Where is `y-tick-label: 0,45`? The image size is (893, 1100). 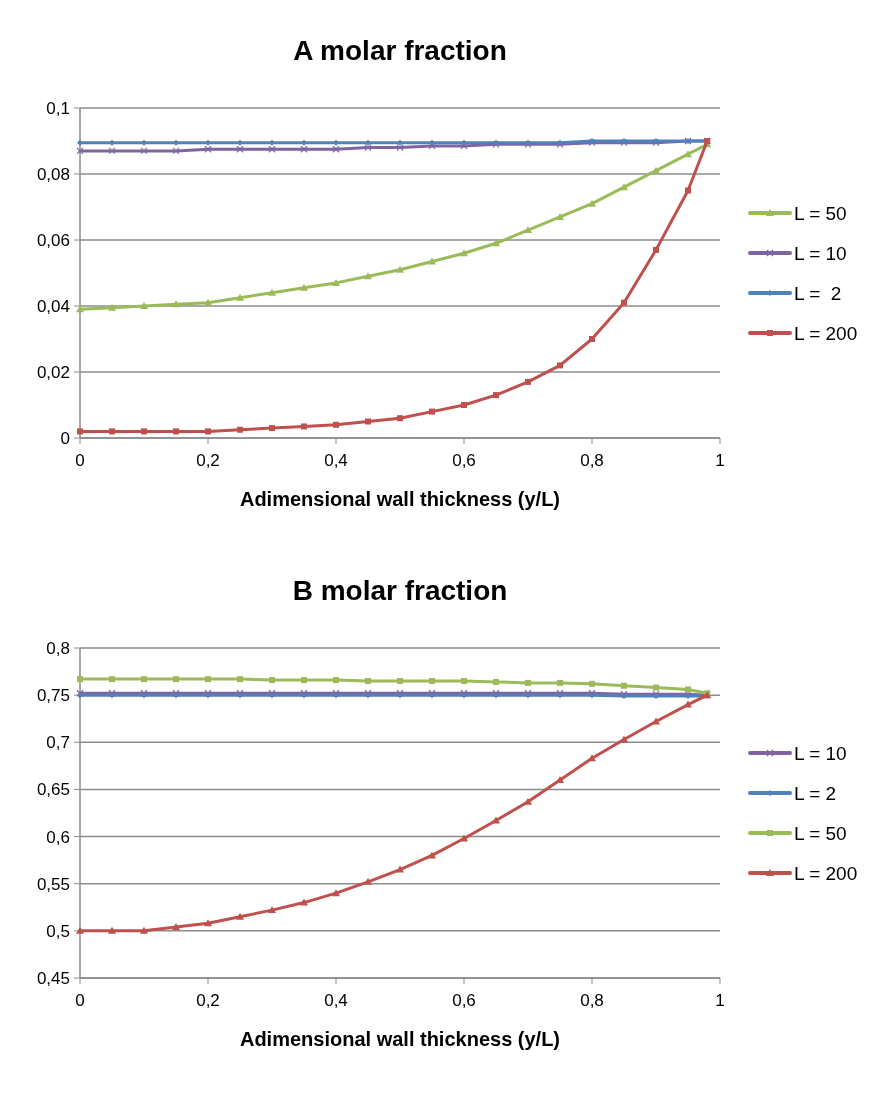 y-tick-label: 0,45 is located at coordinates (53, 978).